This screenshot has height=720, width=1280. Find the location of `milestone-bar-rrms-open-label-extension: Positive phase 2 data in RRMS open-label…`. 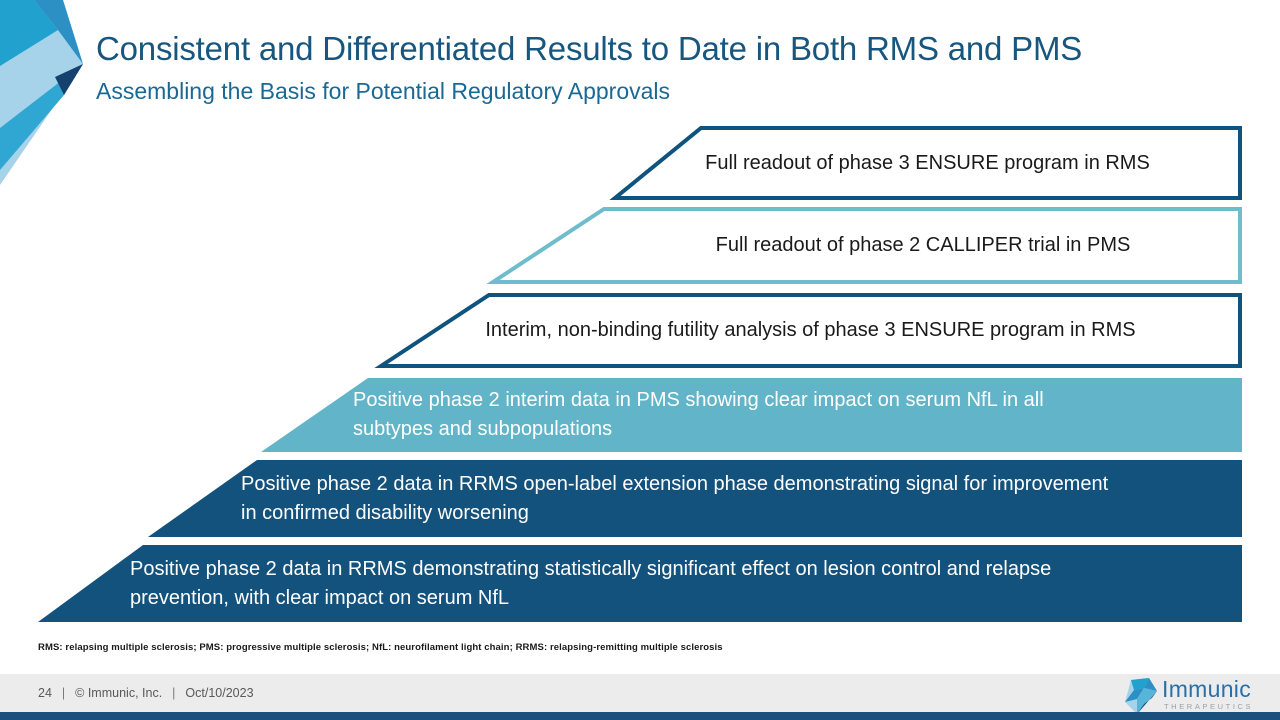

milestone-bar-rrms-open-label-extension: Positive phase 2 data in RRMS open-label… is located at coordinates (695, 498).